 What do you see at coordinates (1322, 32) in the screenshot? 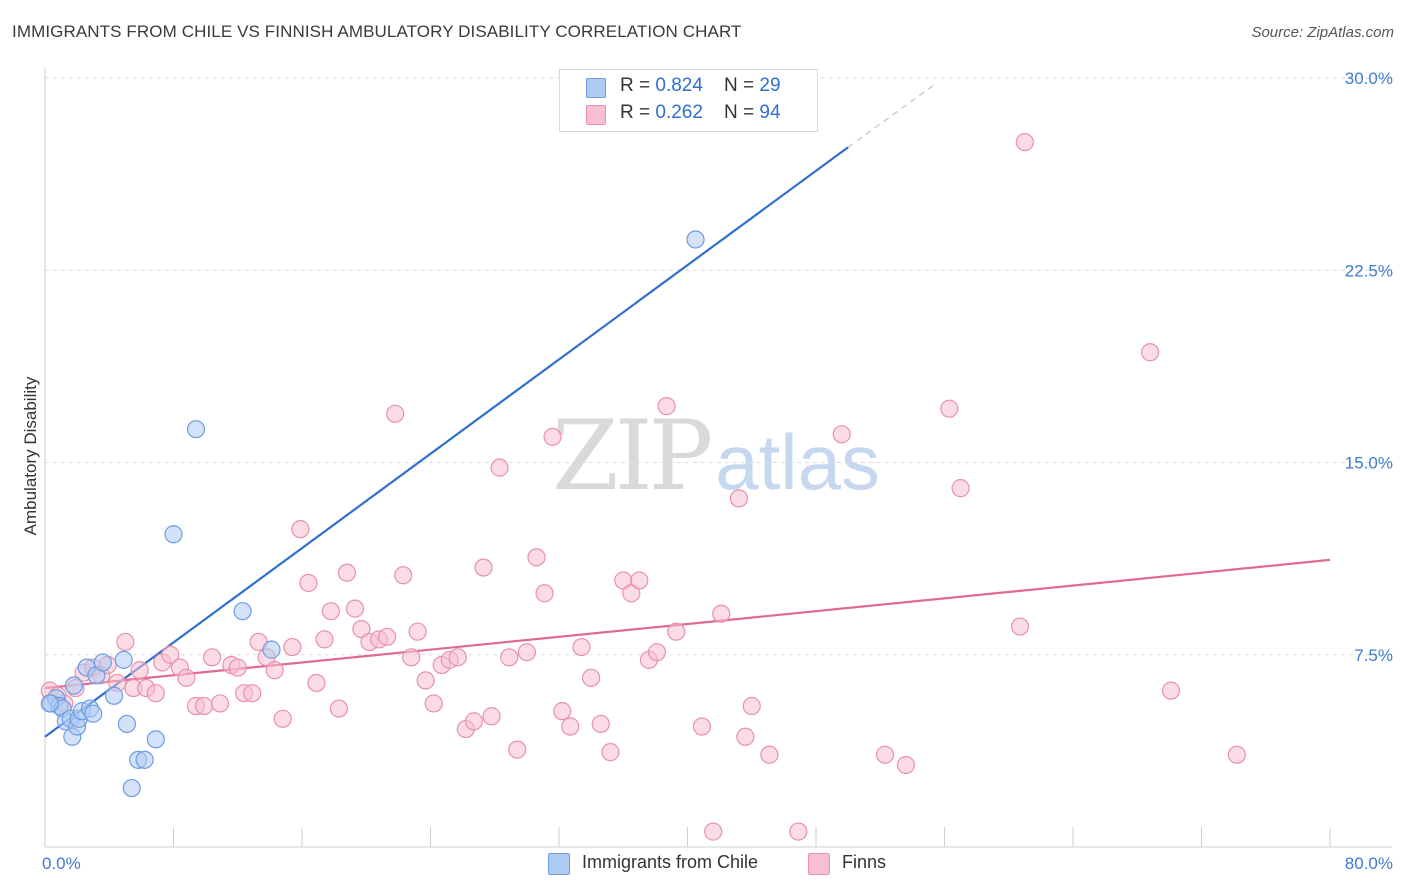
I see `source-credit: Source: ZipAtlas.com` at bounding box center [1322, 32].